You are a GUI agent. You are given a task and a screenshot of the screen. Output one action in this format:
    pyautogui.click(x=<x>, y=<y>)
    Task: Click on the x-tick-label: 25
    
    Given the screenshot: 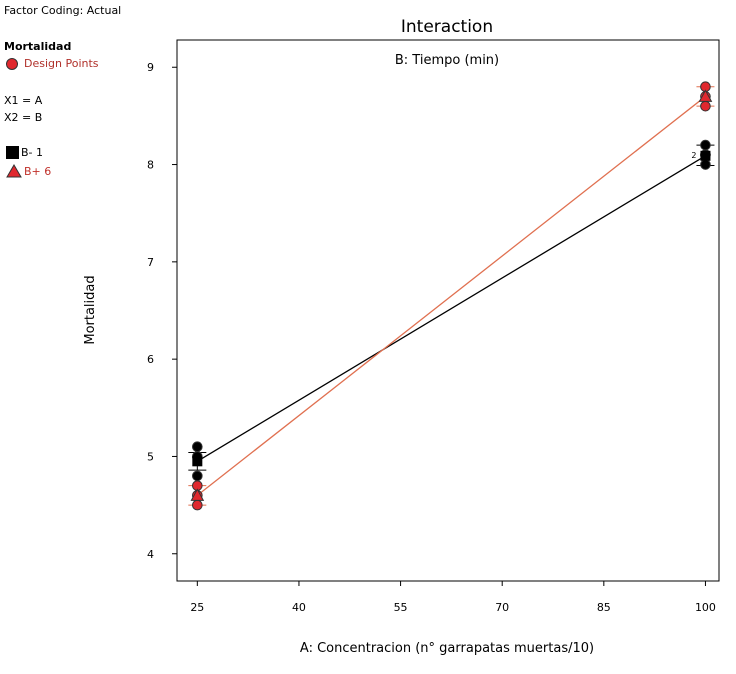 What is the action you would take?
    pyautogui.click(x=197, y=607)
    